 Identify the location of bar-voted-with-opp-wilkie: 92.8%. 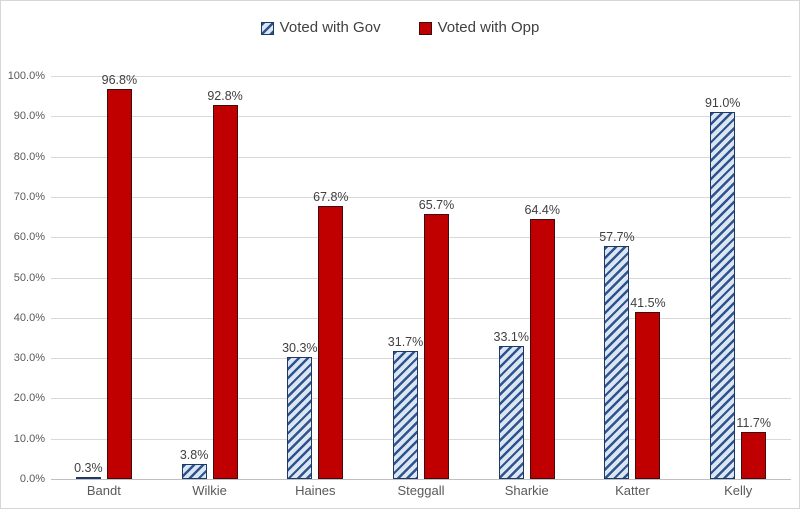
(225, 284).